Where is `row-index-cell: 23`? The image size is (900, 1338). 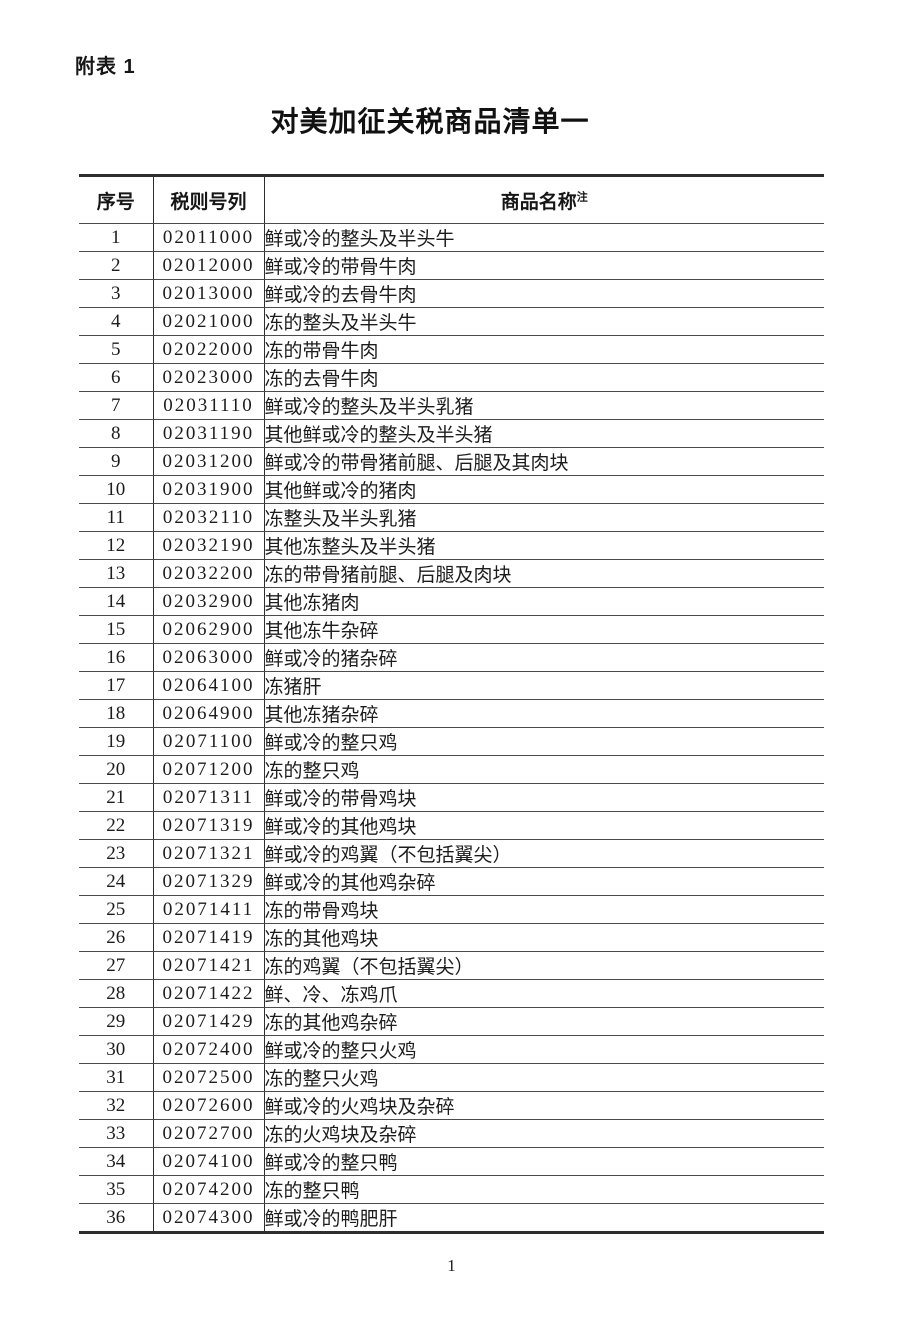 row-index-cell: 23 is located at coordinates (116, 853).